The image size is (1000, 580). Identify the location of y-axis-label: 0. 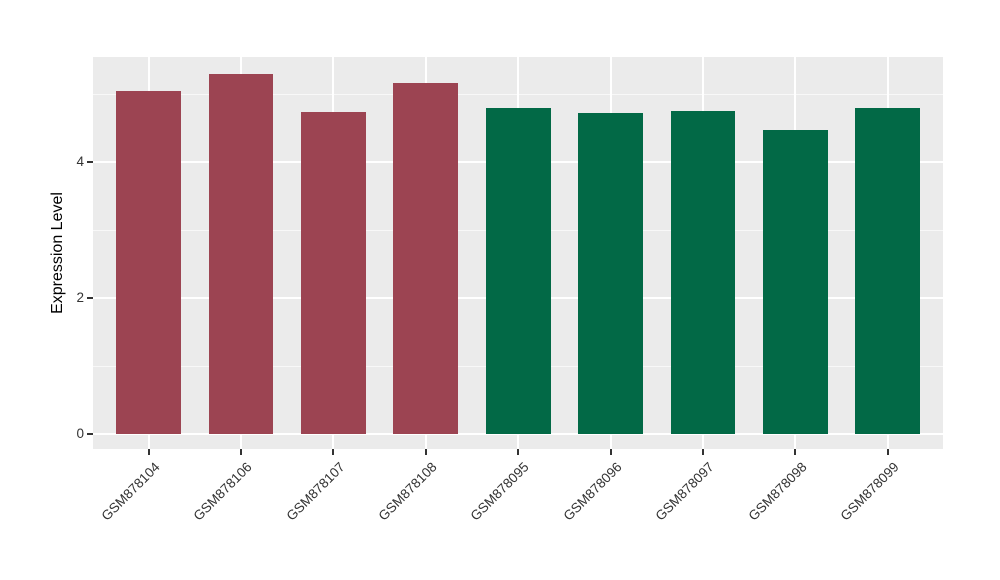
(80, 433).